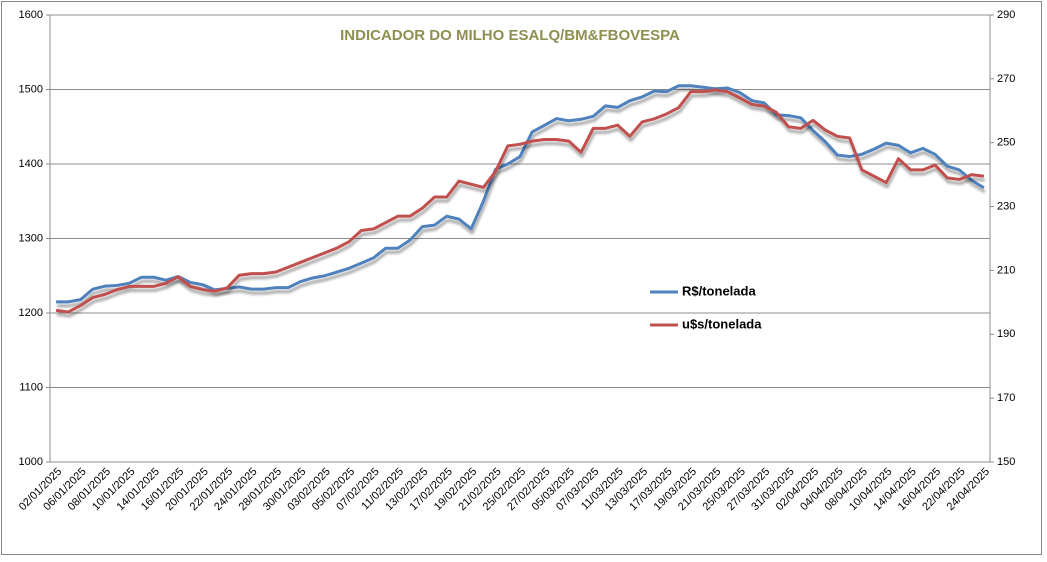 This screenshot has height=562, width=1047. Describe the element at coordinates (31, 164) in the screenshot. I see `y-tick-label: 1400` at that location.